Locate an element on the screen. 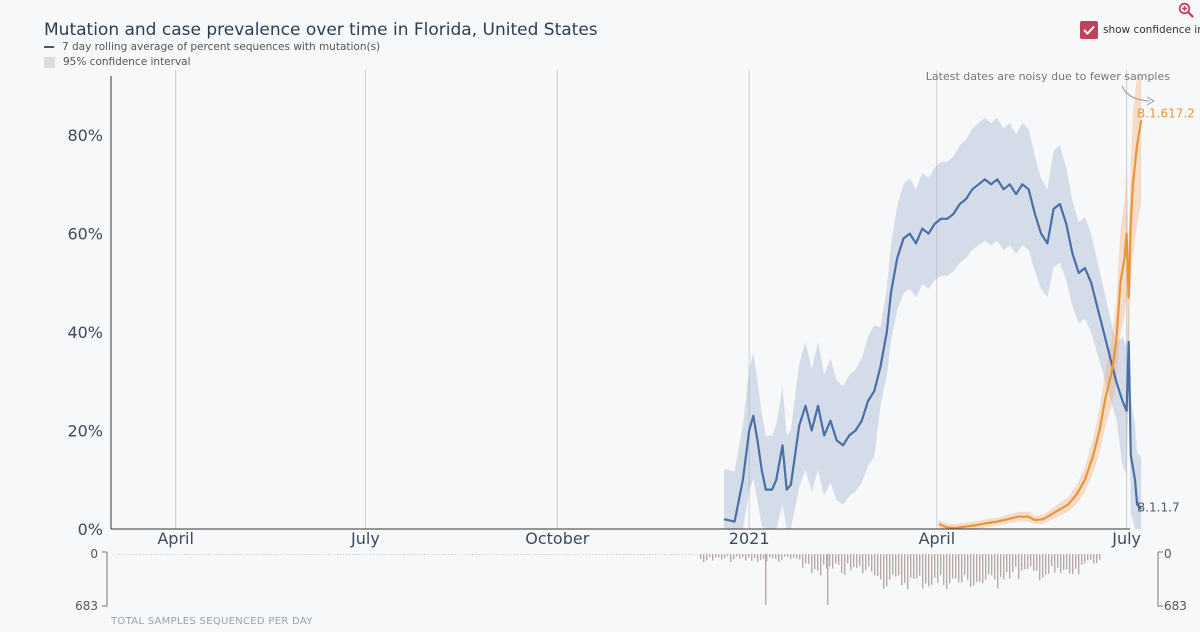 Image resolution: width=1200 pixels, height=632 pixels. x-tick-label: October is located at coordinates (557, 538).